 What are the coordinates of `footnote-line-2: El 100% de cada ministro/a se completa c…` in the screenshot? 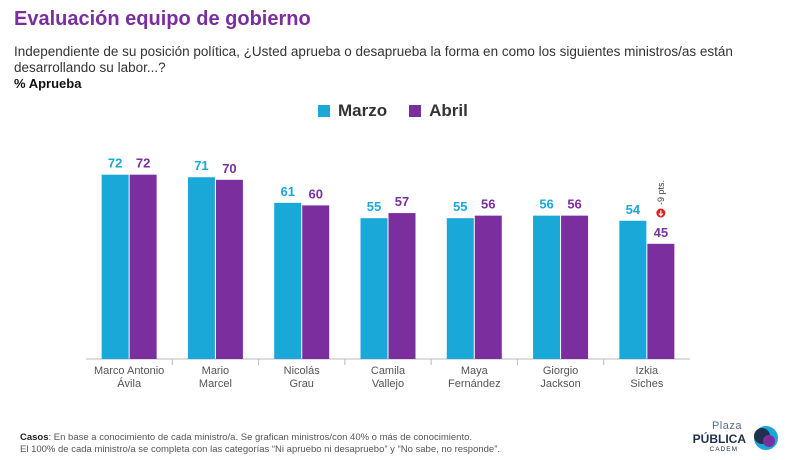 It's located at (260, 449).